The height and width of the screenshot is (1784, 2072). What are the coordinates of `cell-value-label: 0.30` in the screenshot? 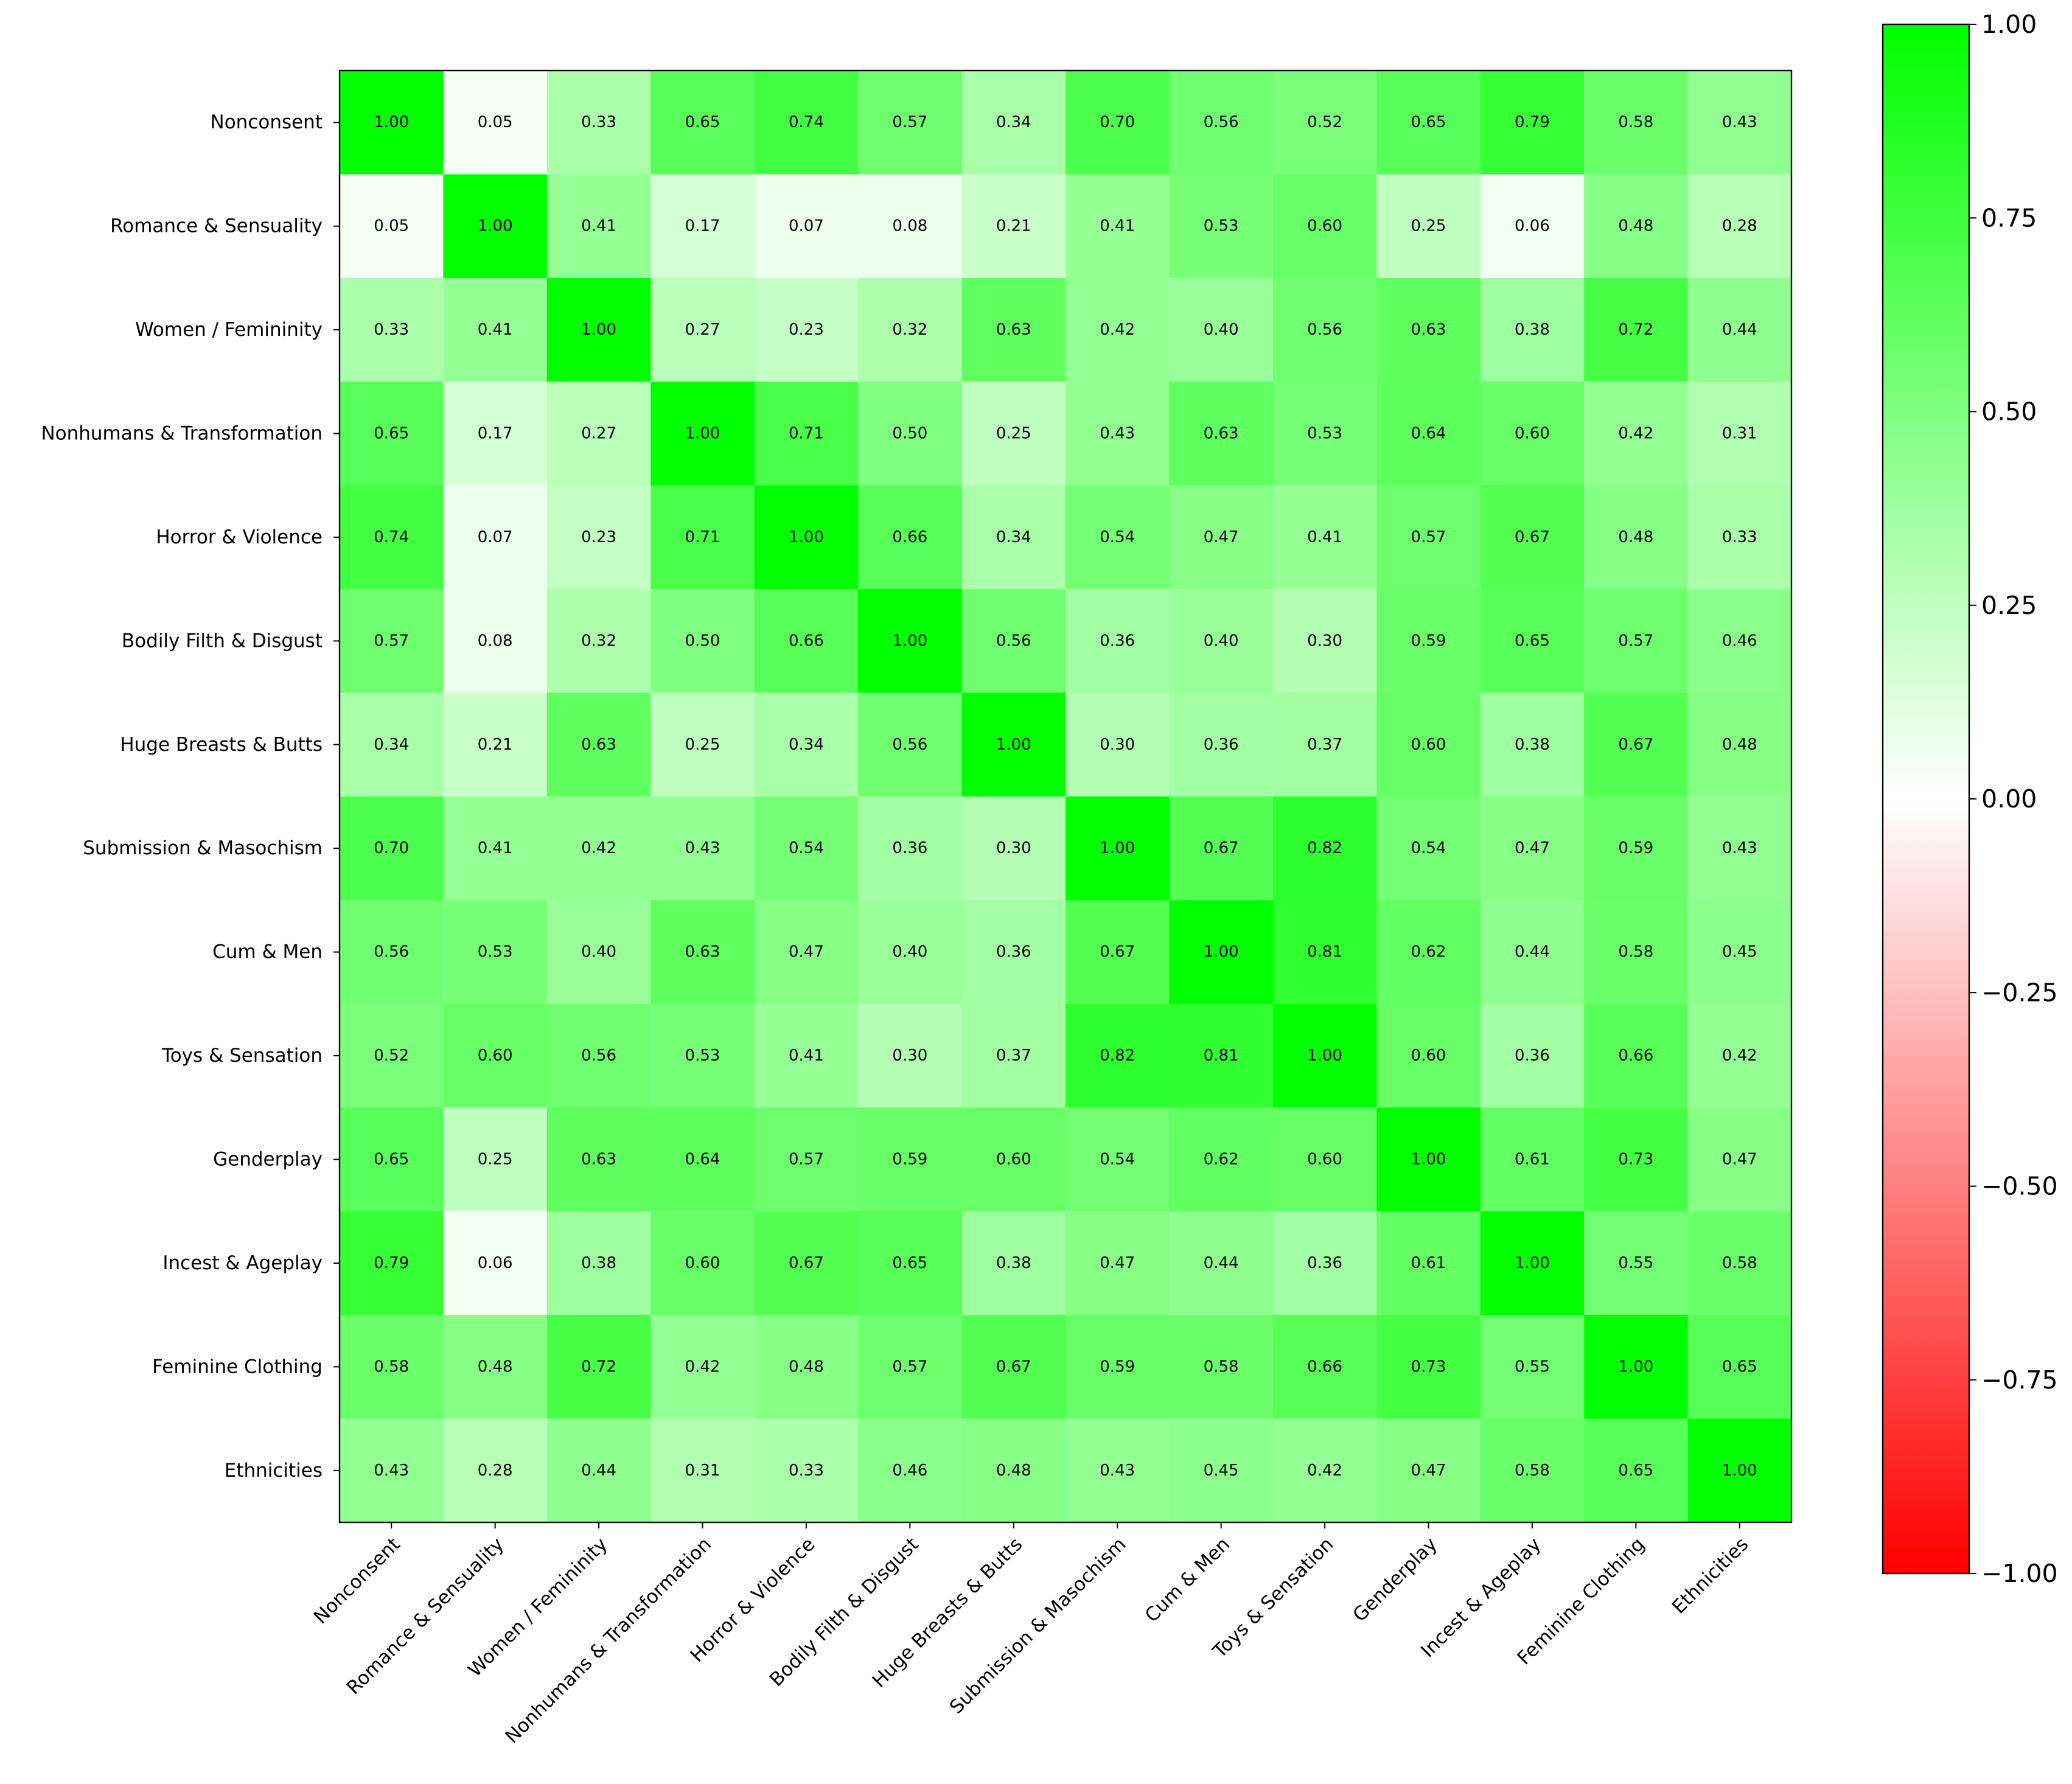 It's located at (1324, 641).